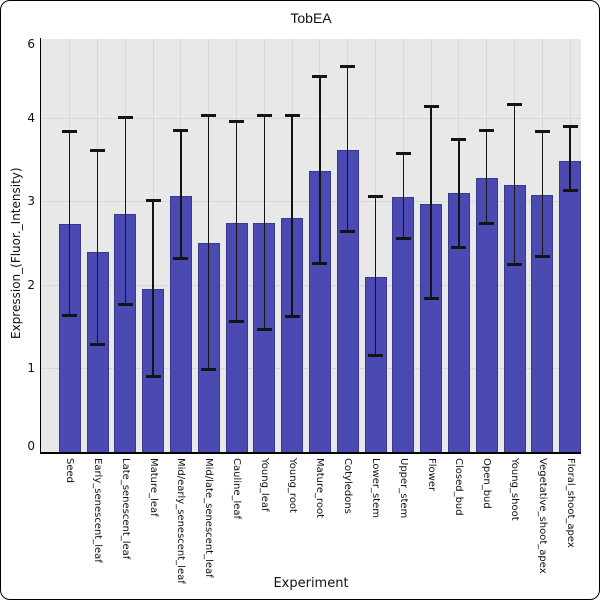 The image size is (600, 600). Describe the element at coordinates (31, 201) in the screenshot. I see `y-tick-label: 3` at that location.